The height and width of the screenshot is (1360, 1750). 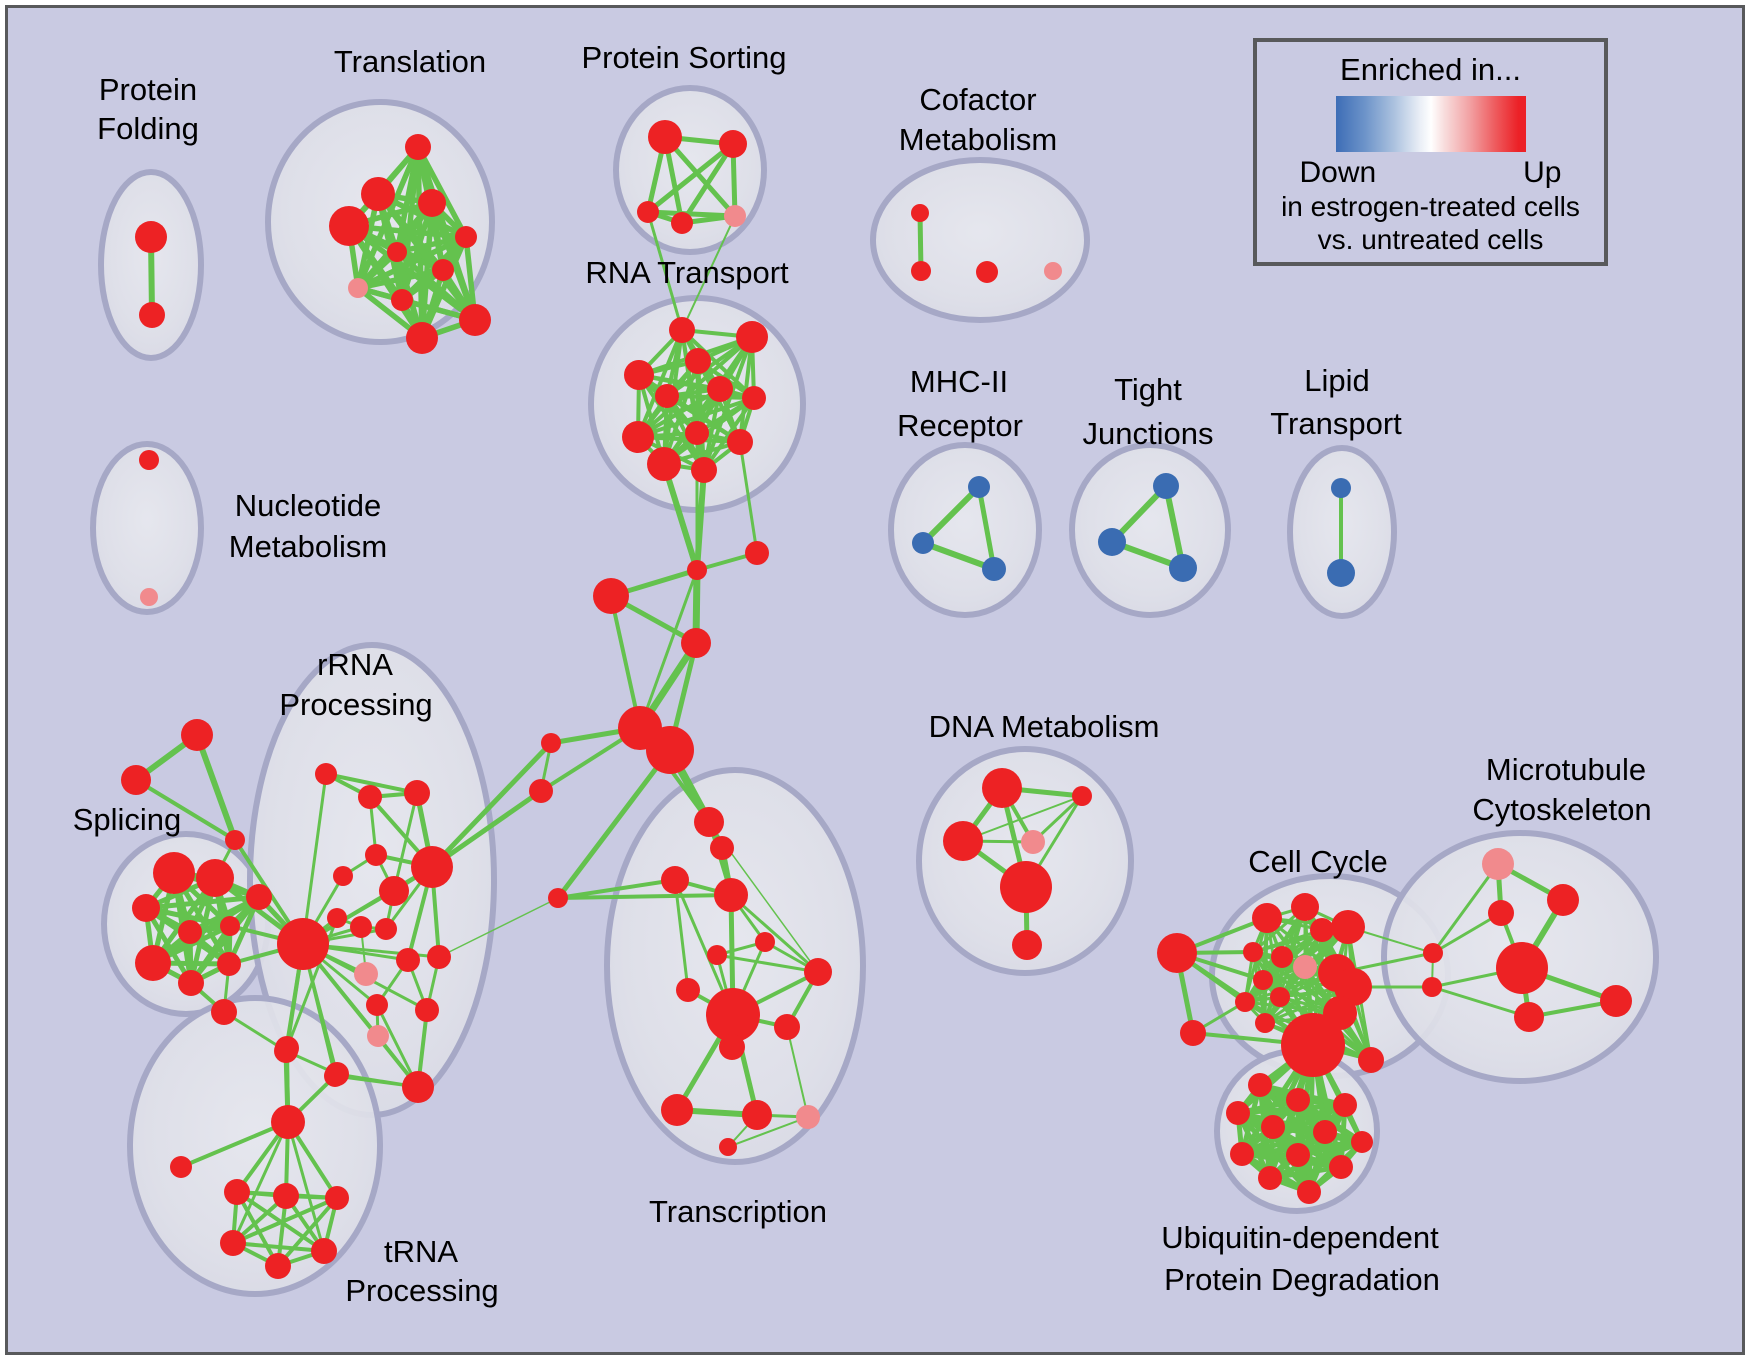 I want to click on legend-down-label: Down, so click(x=1338, y=172).